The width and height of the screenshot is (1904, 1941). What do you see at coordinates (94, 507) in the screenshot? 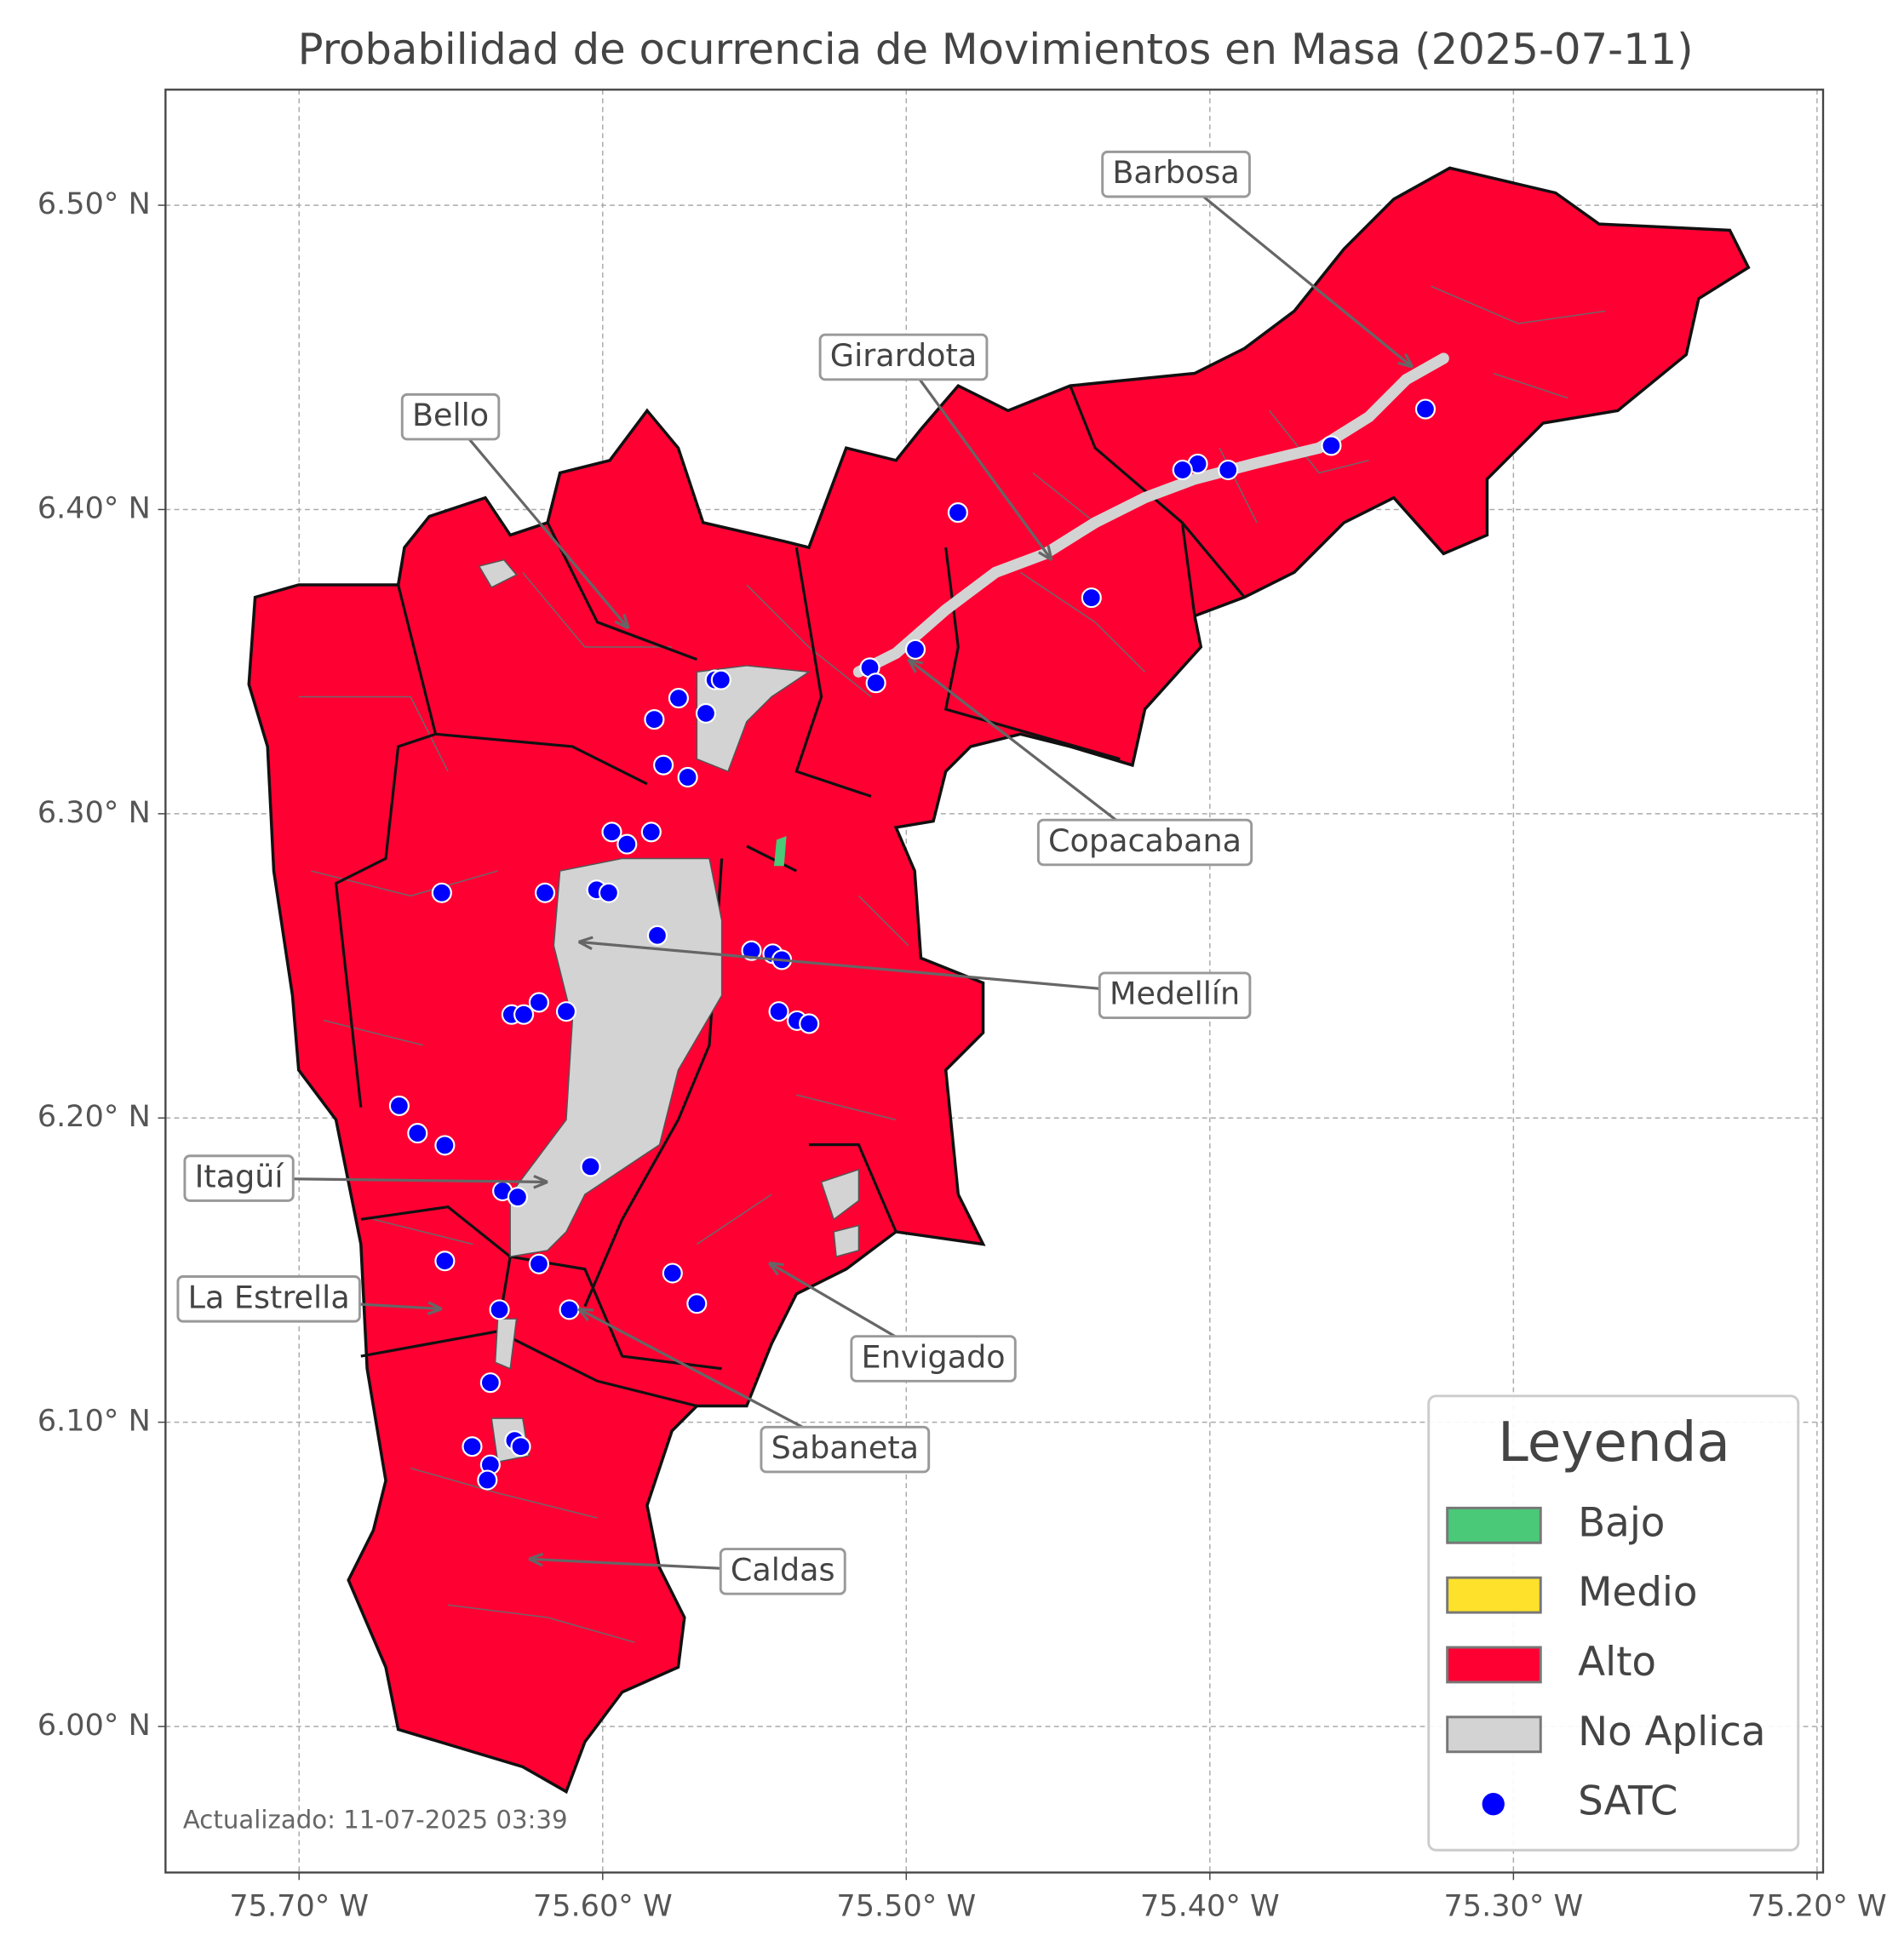
I see `y-tick-label: 6.40° N` at bounding box center [94, 507].